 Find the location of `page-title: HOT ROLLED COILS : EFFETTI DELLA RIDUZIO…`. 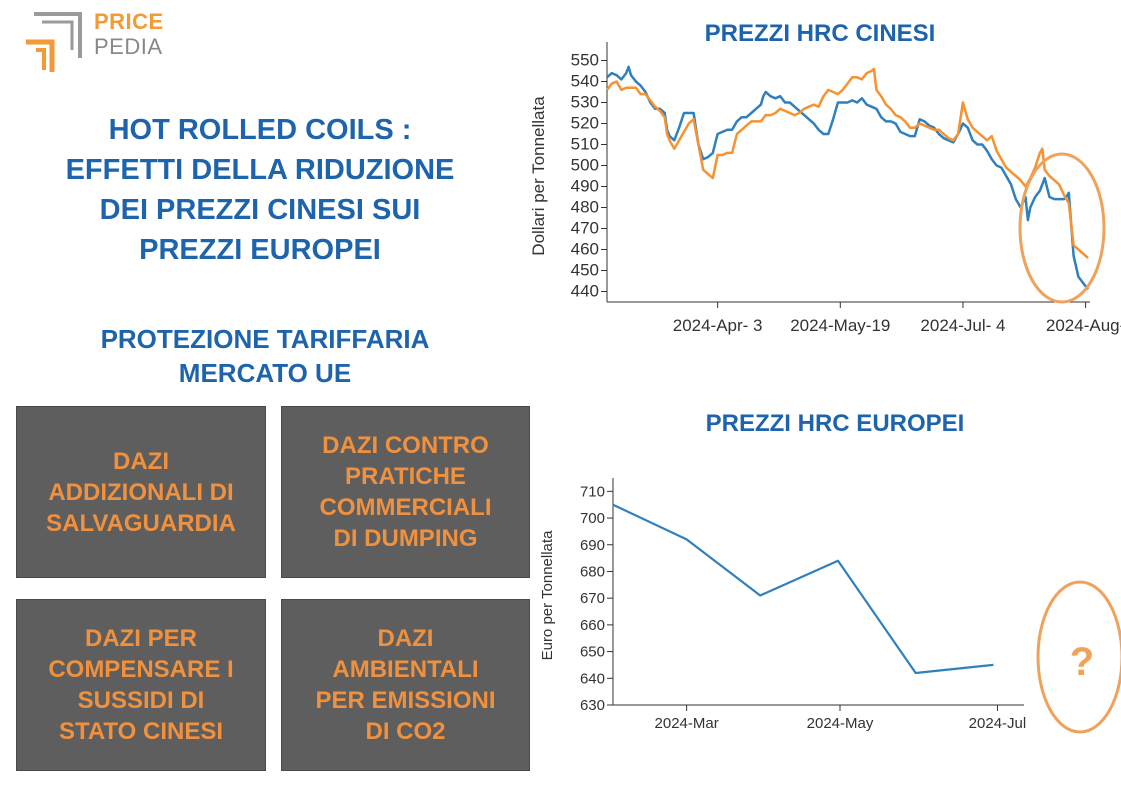

page-title: HOT ROLLED COILS : EFFETTI DELLA RIDUZIO… is located at coordinates (260, 190).